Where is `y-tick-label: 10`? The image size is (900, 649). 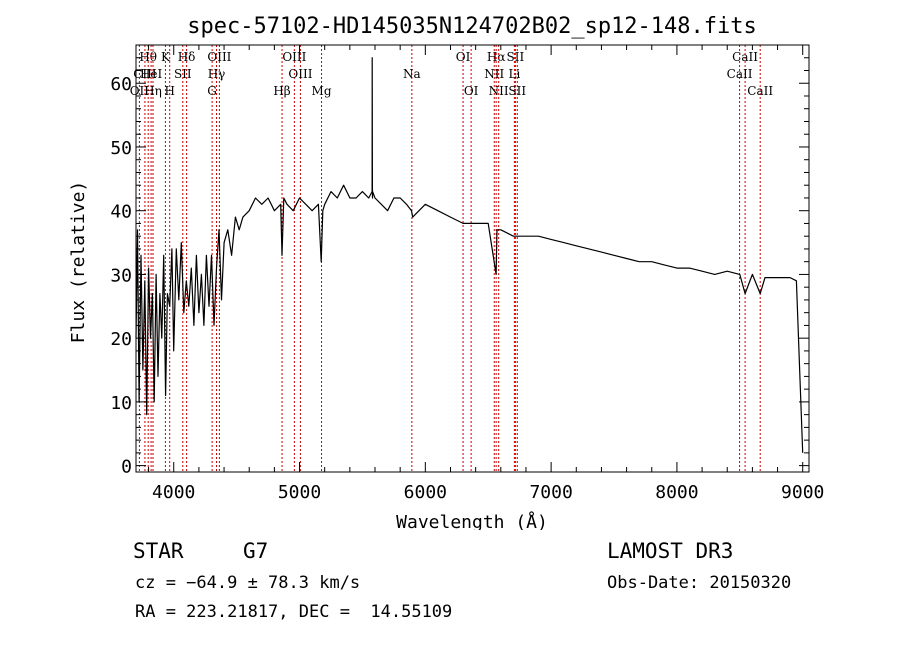 y-tick-label: 10 is located at coordinates (121, 403).